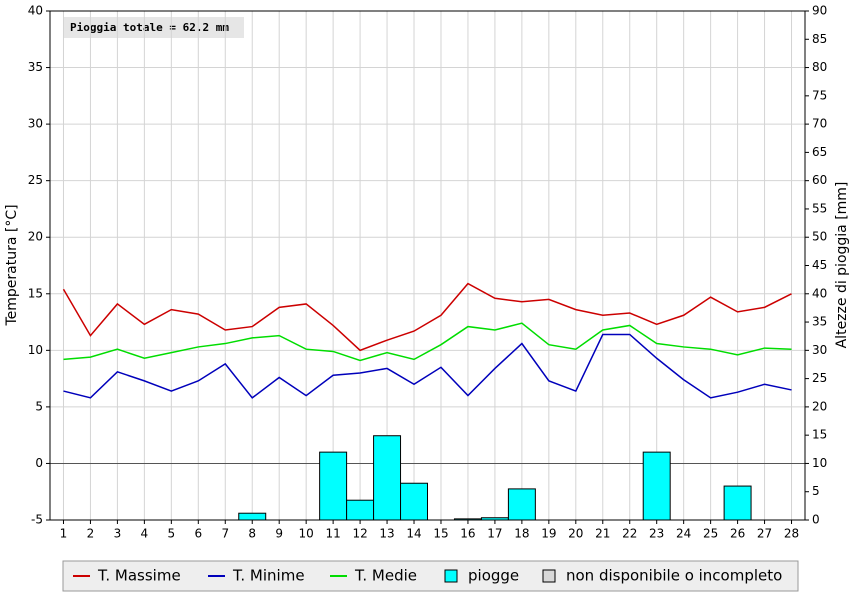 The width and height of the screenshot is (865, 600). I want to click on y-tick-label: 15, so click(35, 293).